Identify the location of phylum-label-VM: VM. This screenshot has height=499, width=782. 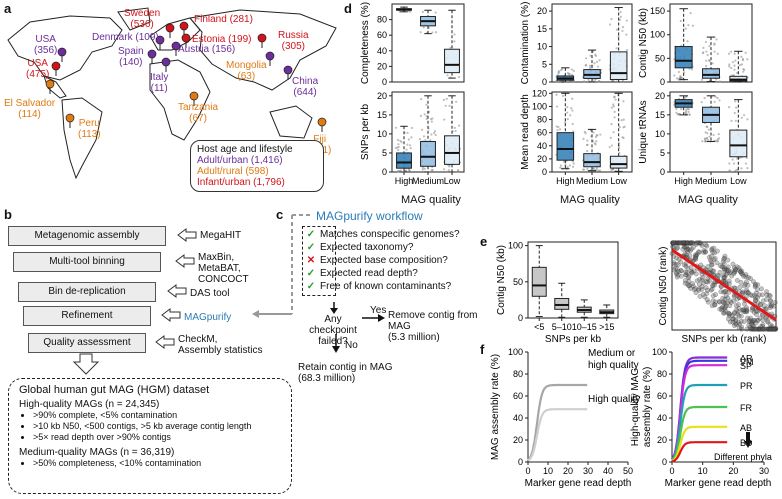
(747, 362).